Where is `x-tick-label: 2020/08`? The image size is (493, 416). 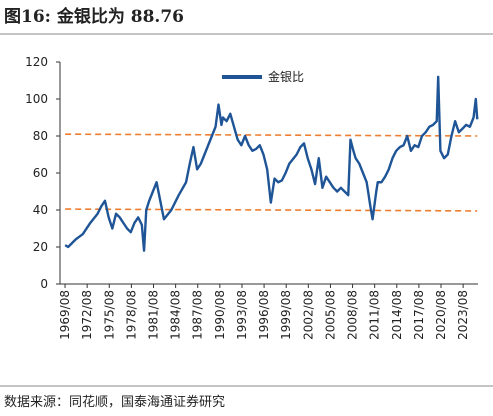 x-tick-label: 2020/08 is located at coordinates (441, 315).